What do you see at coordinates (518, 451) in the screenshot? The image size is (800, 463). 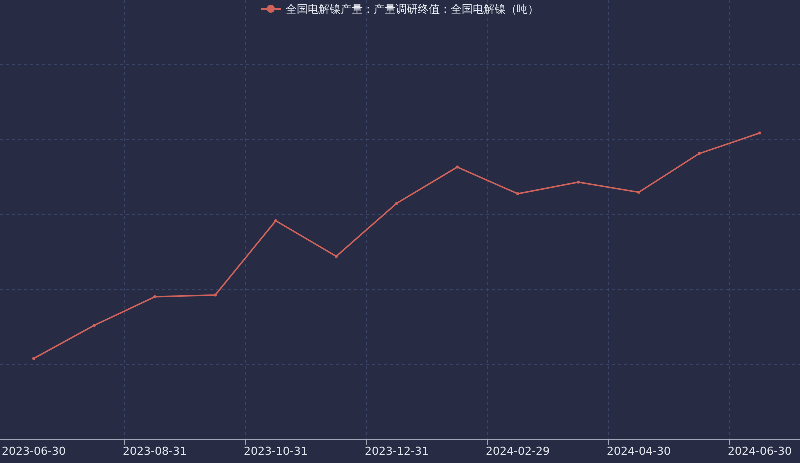 I see `x-tick-label: 2024-02-29` at bounding box center [518, 451].